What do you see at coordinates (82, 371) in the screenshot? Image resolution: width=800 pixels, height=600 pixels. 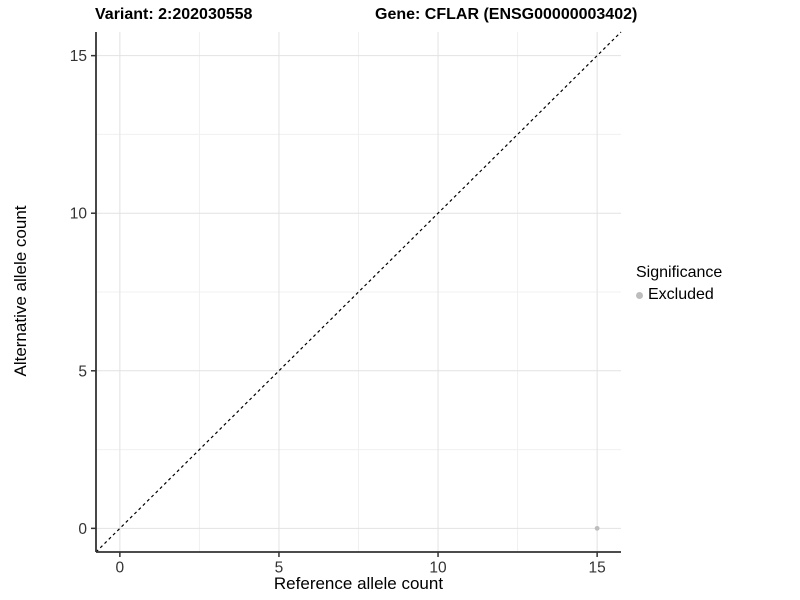 I see `y-tick-label: 5` at bounding box center [82, 371].